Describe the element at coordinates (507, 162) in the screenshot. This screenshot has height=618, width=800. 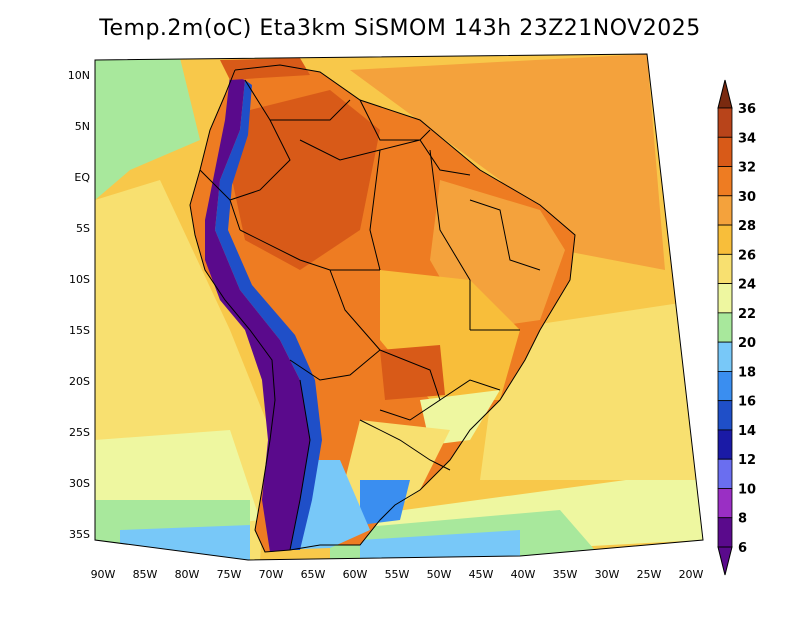
I see `atlantic-north-warm` at that location.